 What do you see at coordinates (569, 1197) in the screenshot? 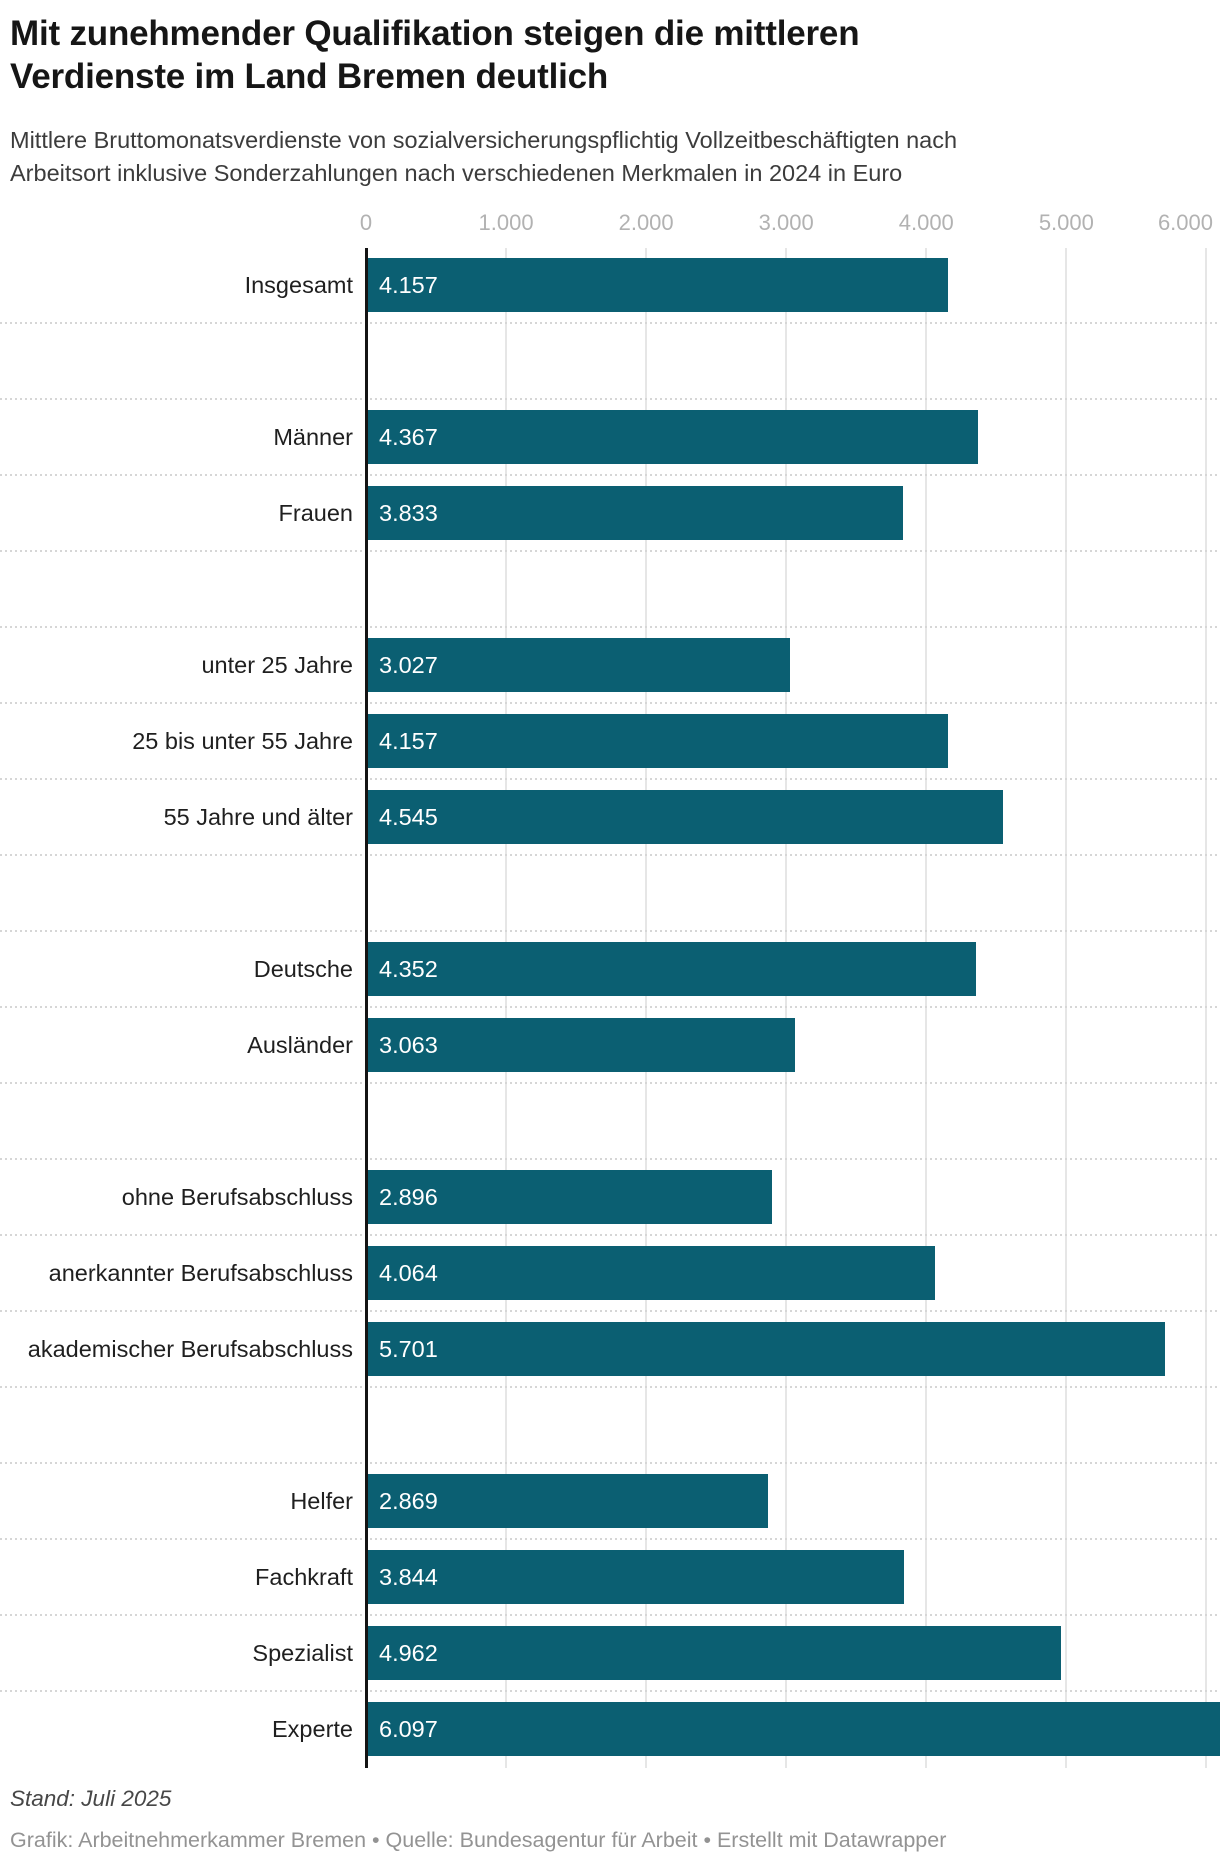
I see `bar: 2.896` at bounding box center [569, 1197].